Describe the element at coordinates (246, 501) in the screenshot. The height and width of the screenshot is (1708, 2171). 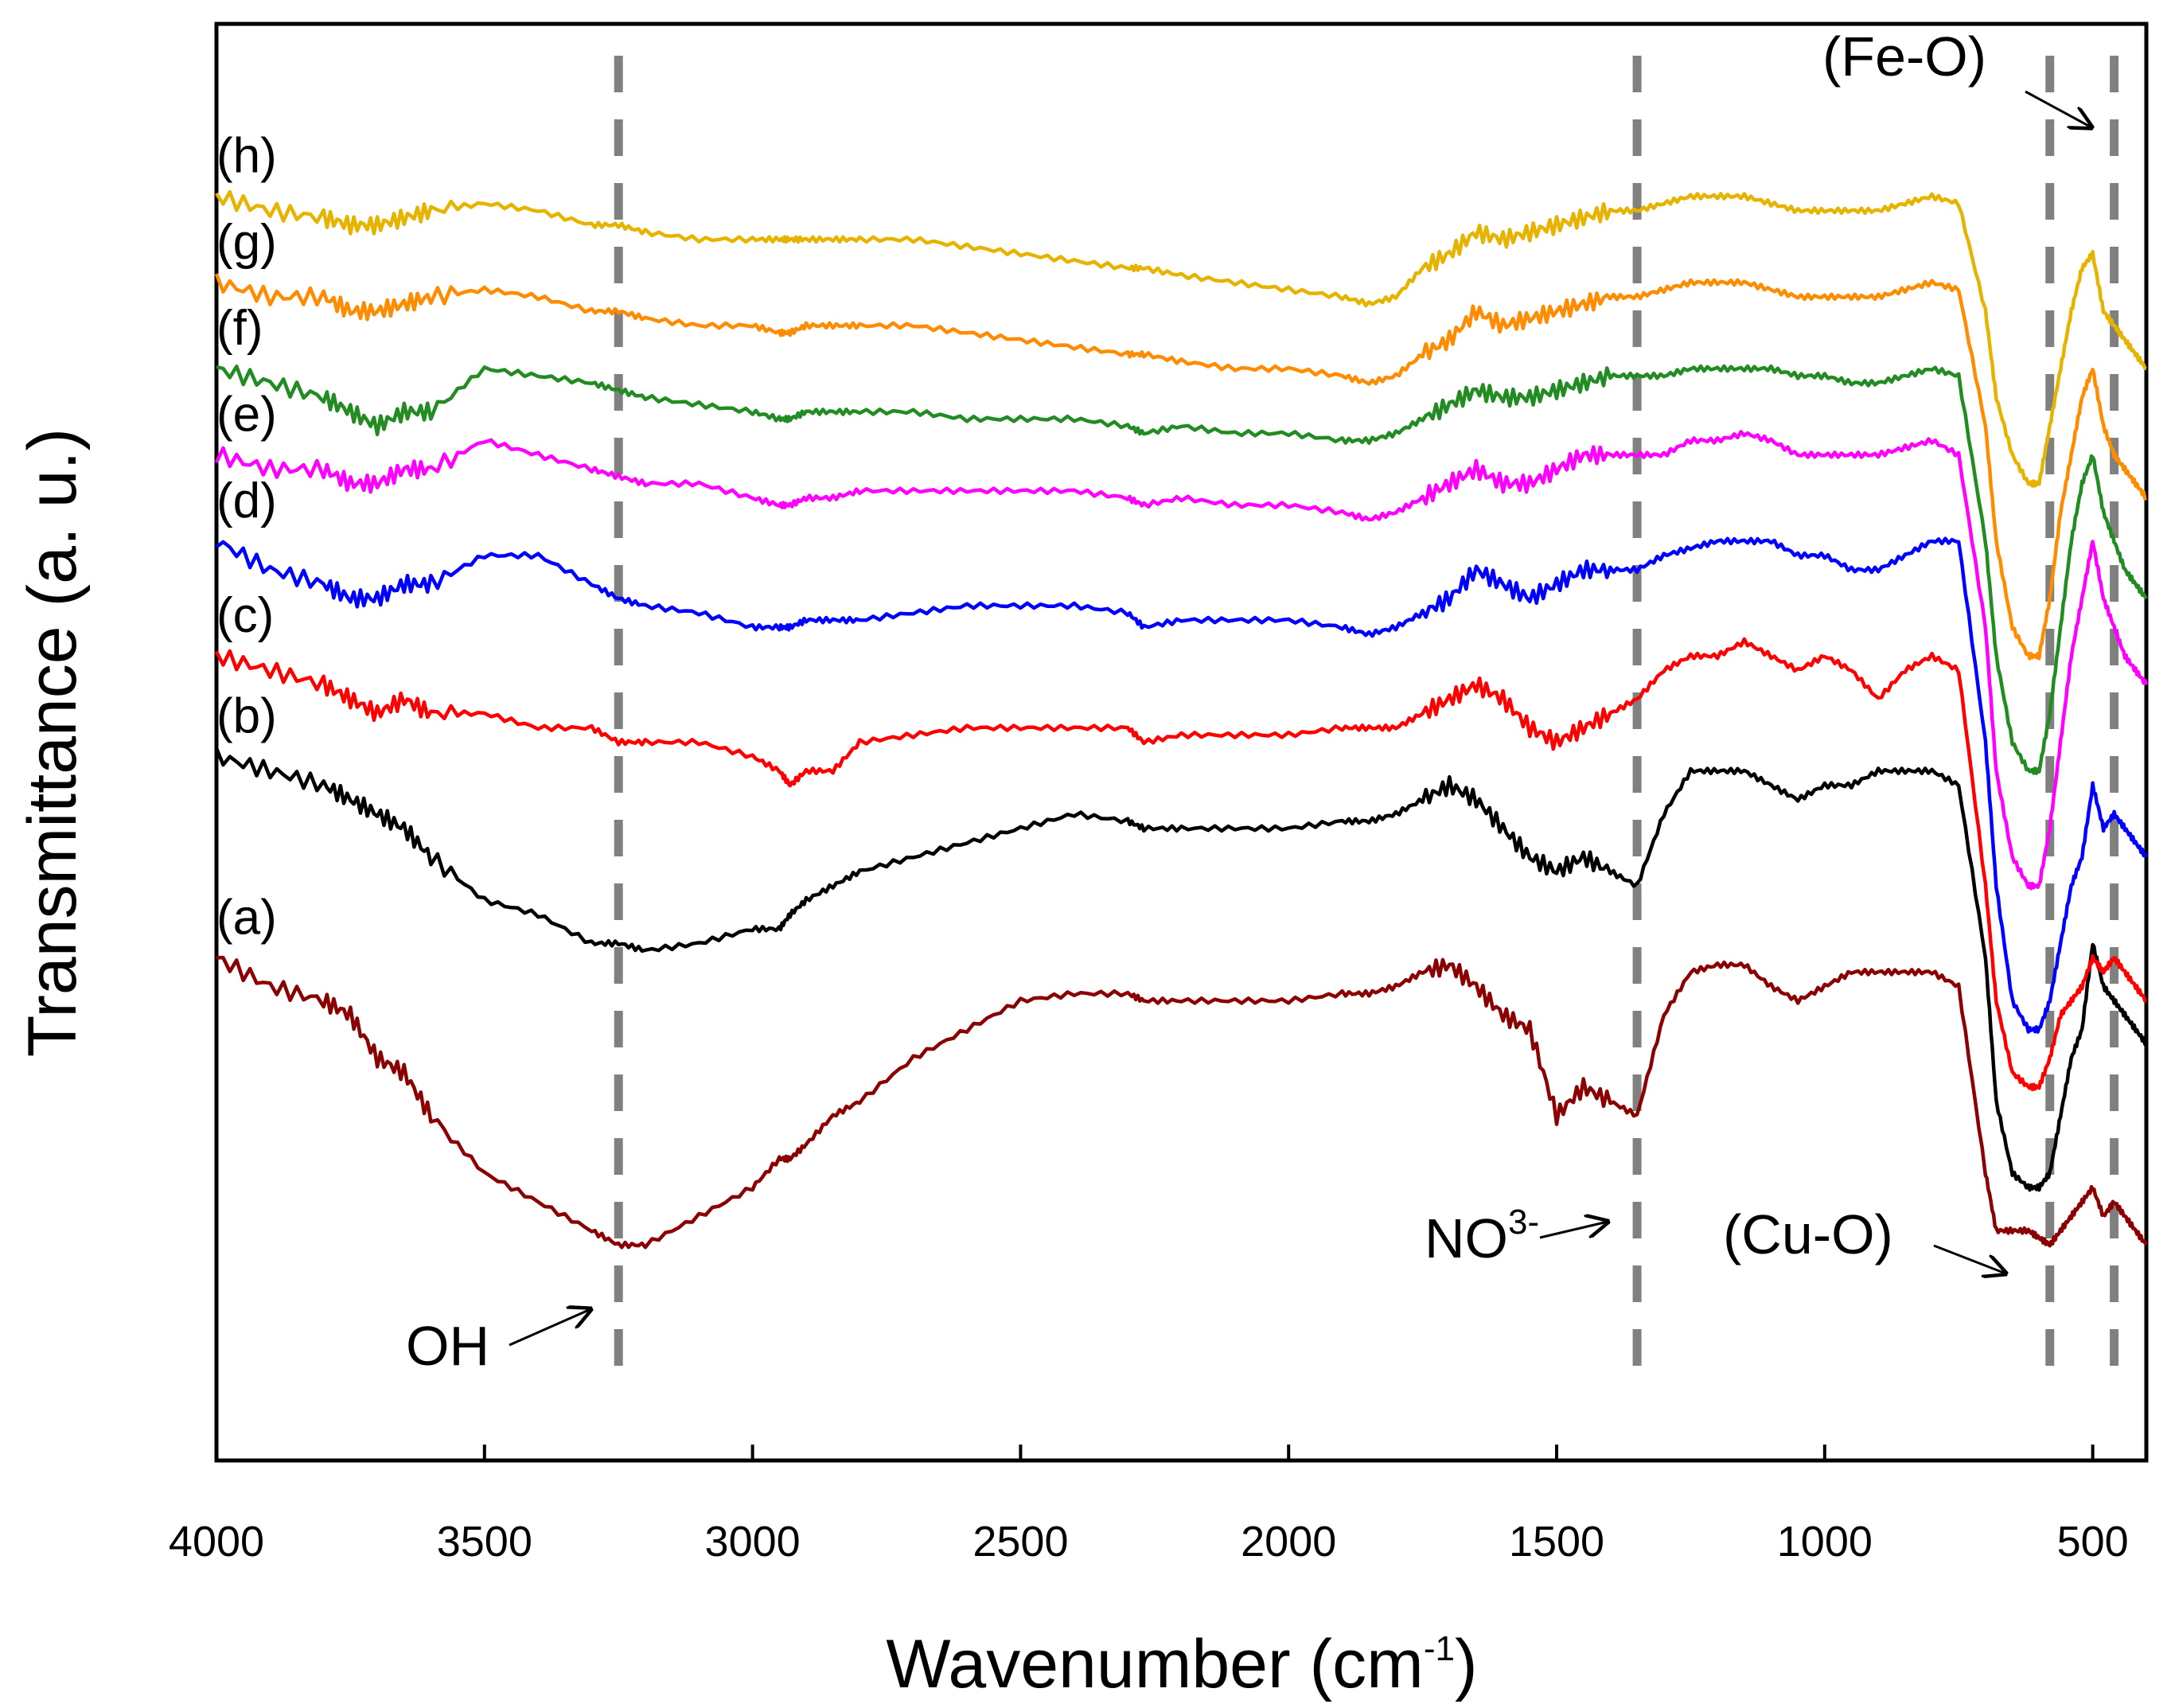
I see `series-label-d: (d)` at that location.